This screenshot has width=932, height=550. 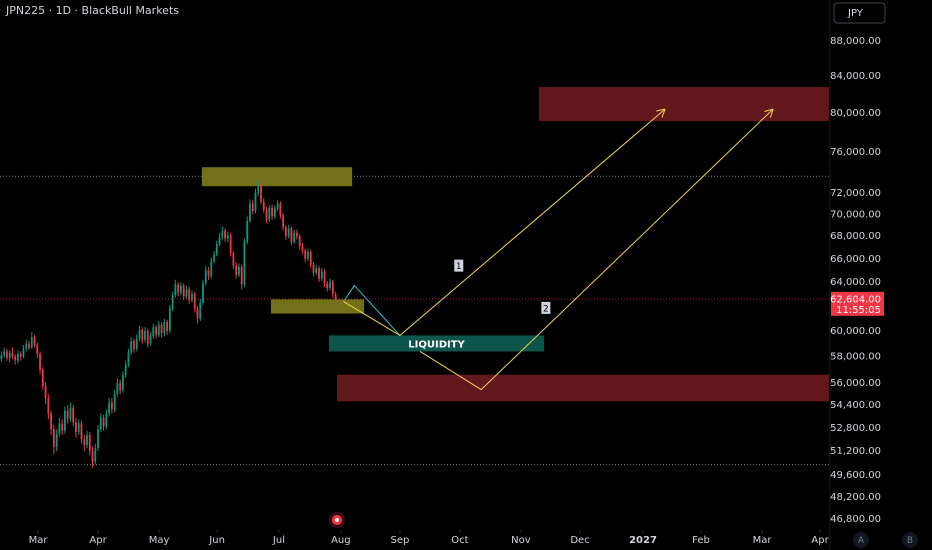 I want to click on chart-title: JPN225 · 1D · BlackBull Markets, so click(x=92, y=10).